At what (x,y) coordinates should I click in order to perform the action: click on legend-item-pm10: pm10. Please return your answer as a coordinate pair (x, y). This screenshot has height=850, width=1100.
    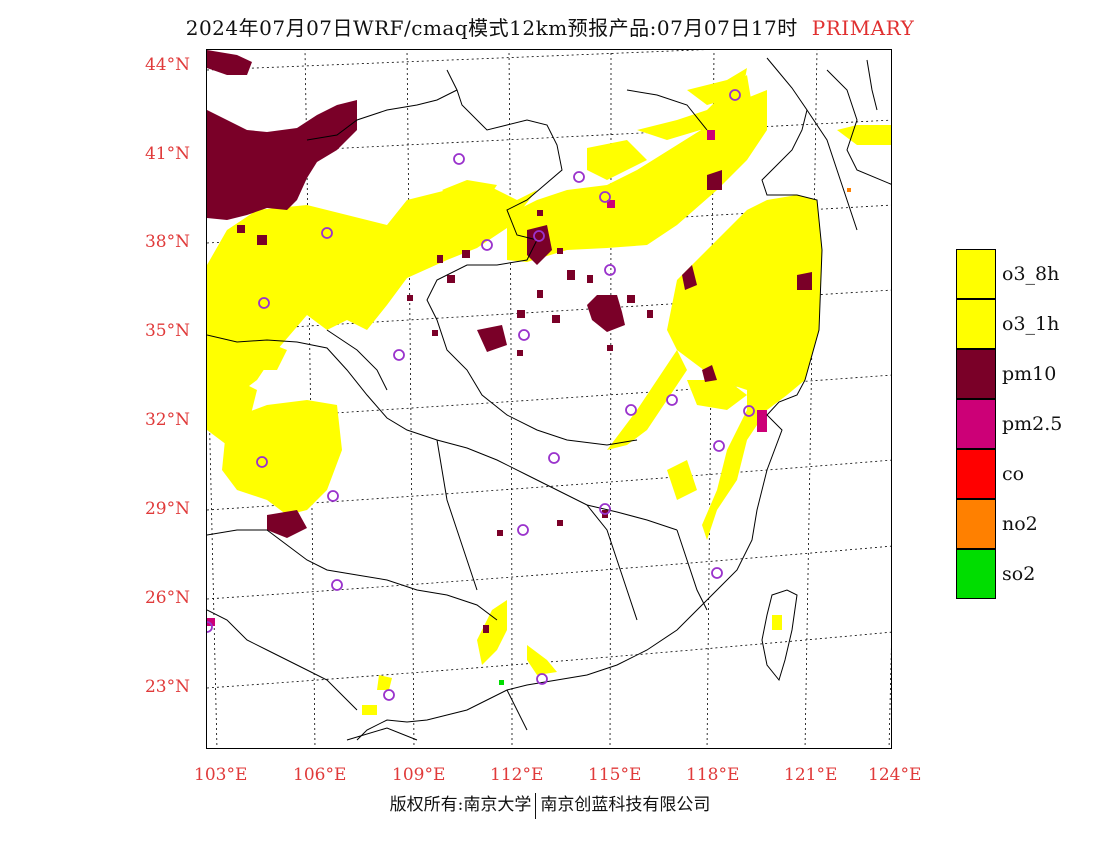
    Looking at the image, I should click on (1028, 374).